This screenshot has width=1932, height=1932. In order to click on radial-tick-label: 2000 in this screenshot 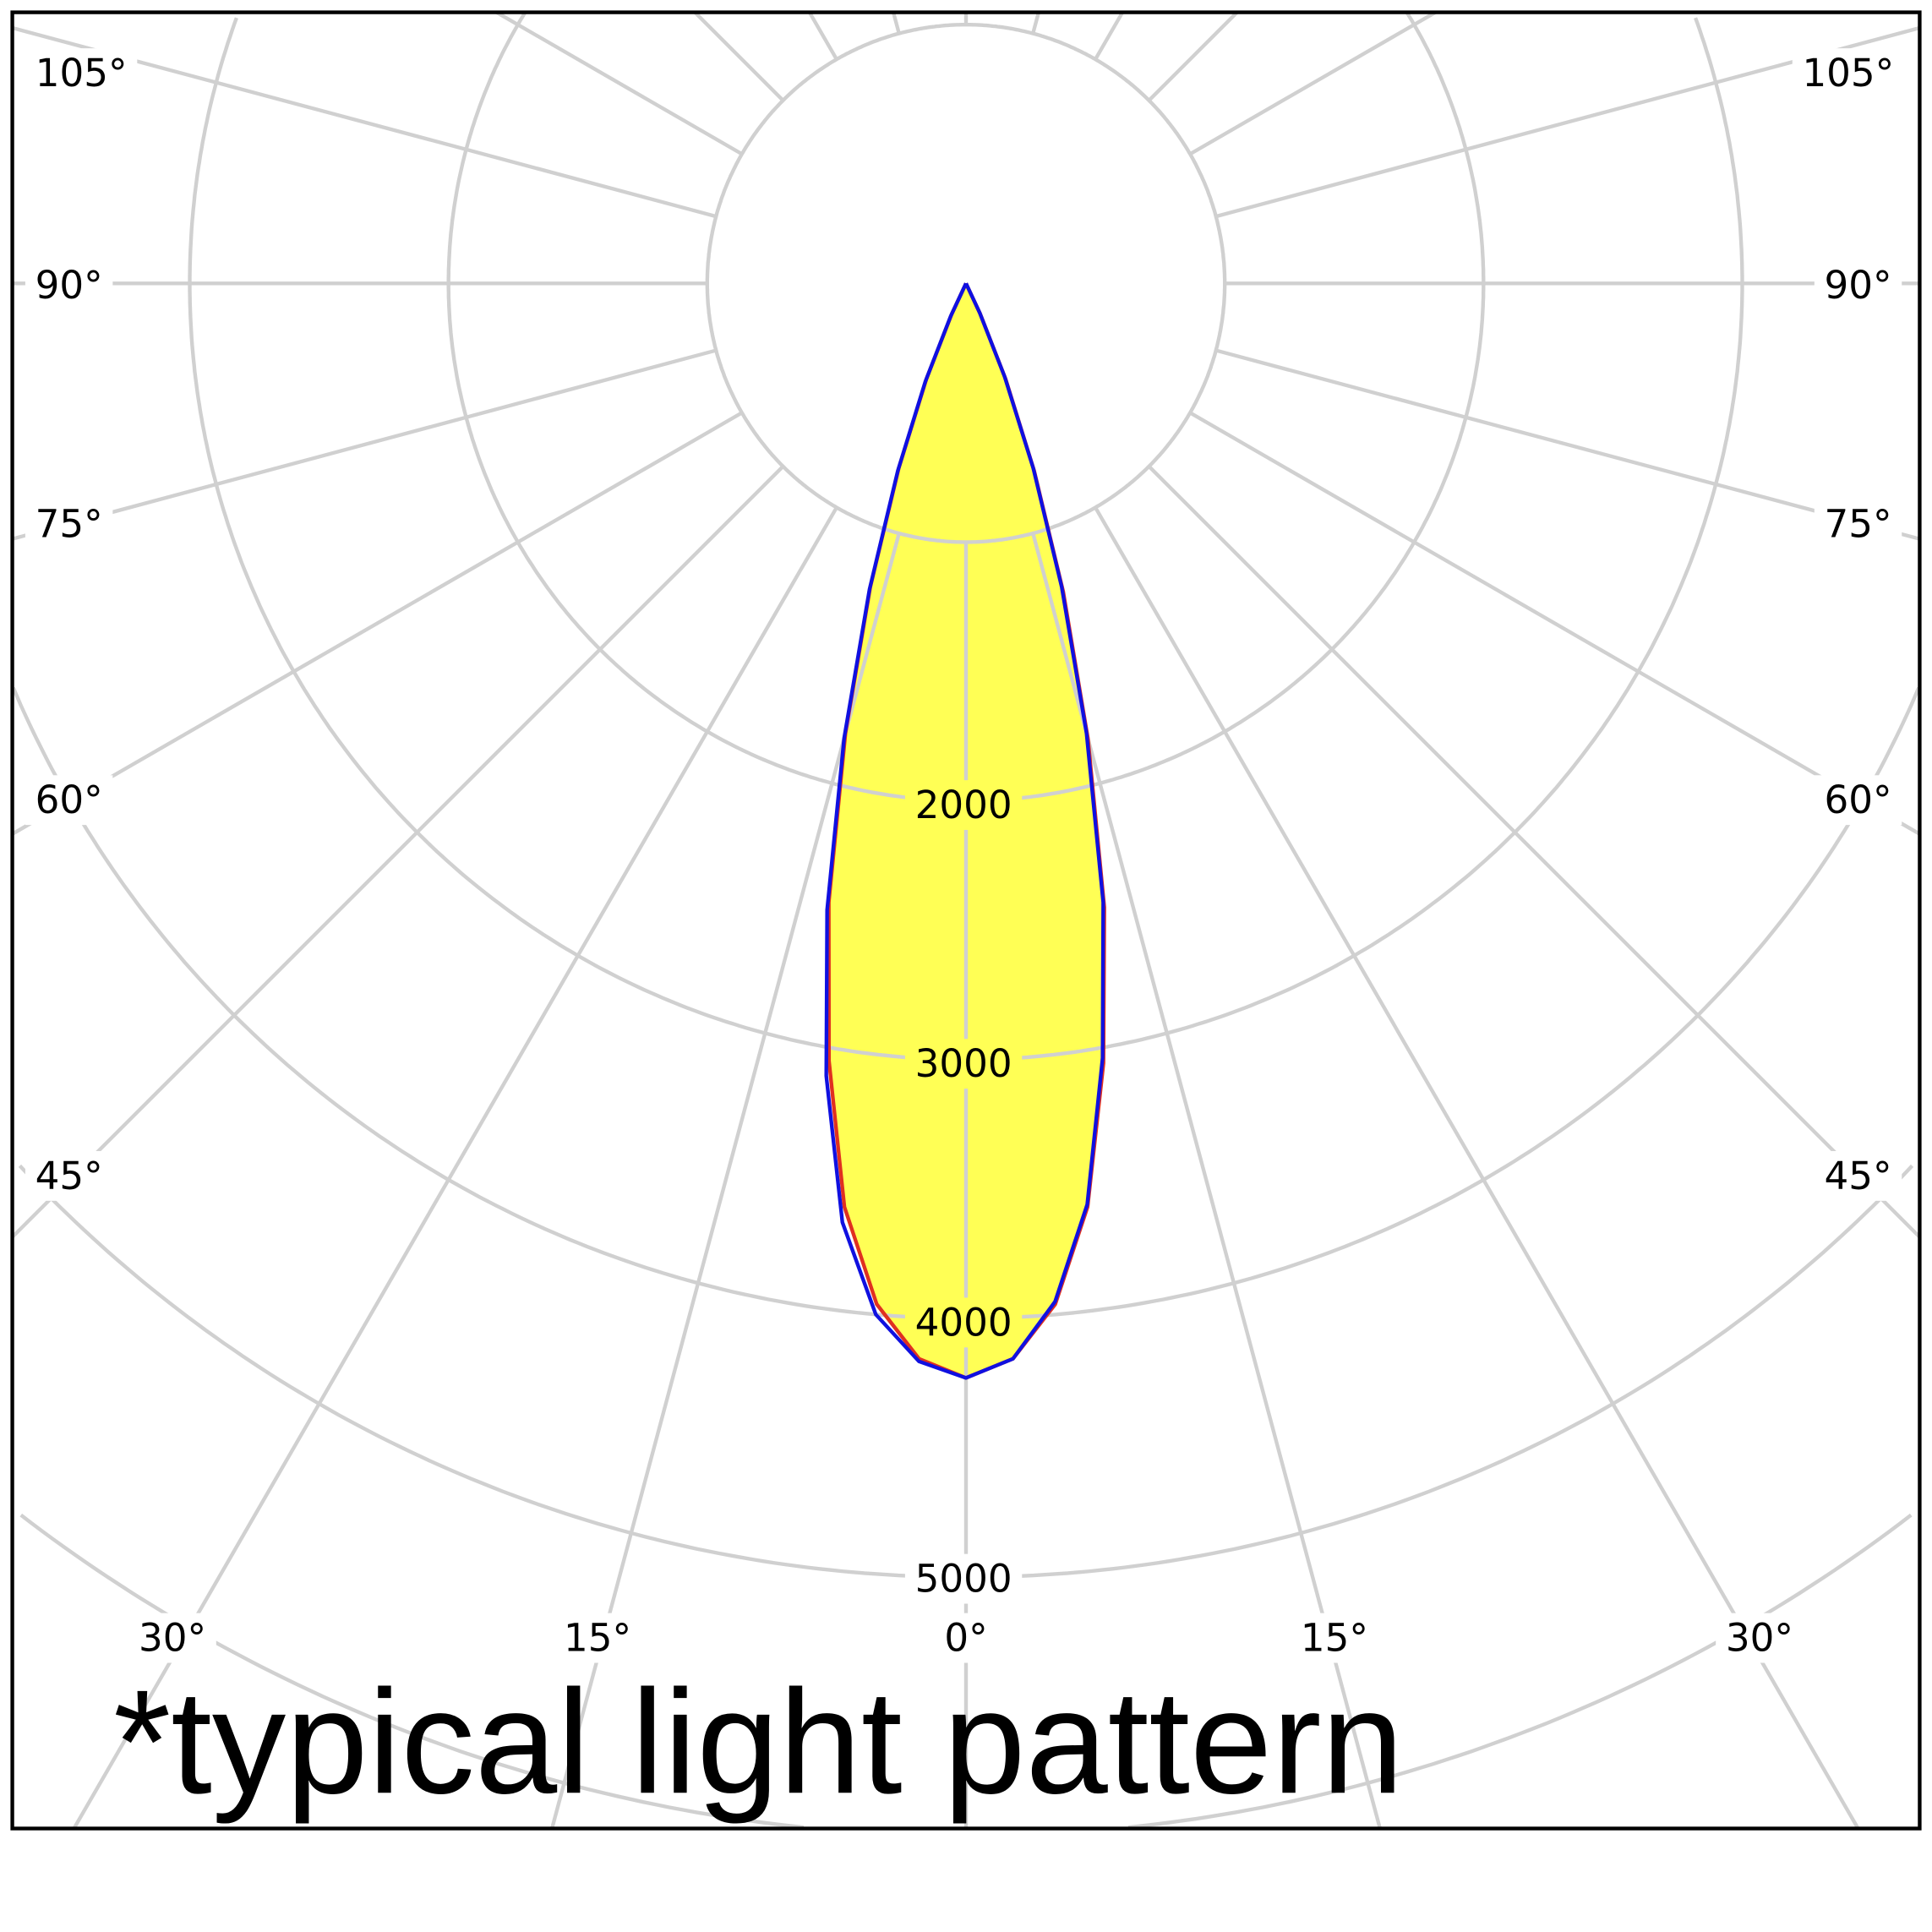, I will do `click(963, 805)`.